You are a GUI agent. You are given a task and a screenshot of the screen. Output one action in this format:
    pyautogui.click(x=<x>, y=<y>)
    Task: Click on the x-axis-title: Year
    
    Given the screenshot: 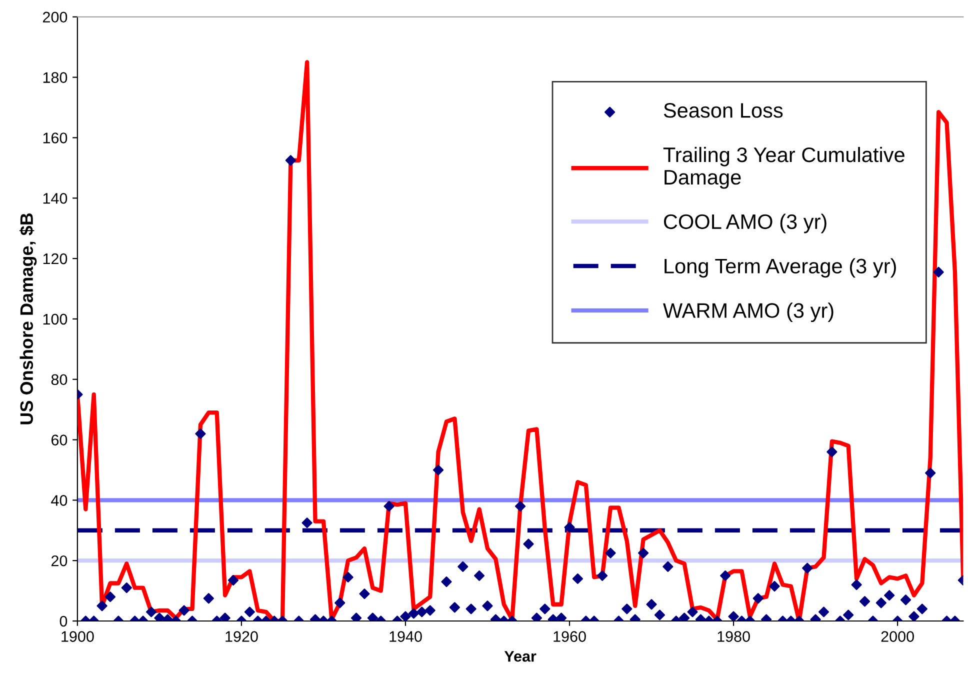 What is the action you would take?
    pyautogui.click(x=520, y=656)
    